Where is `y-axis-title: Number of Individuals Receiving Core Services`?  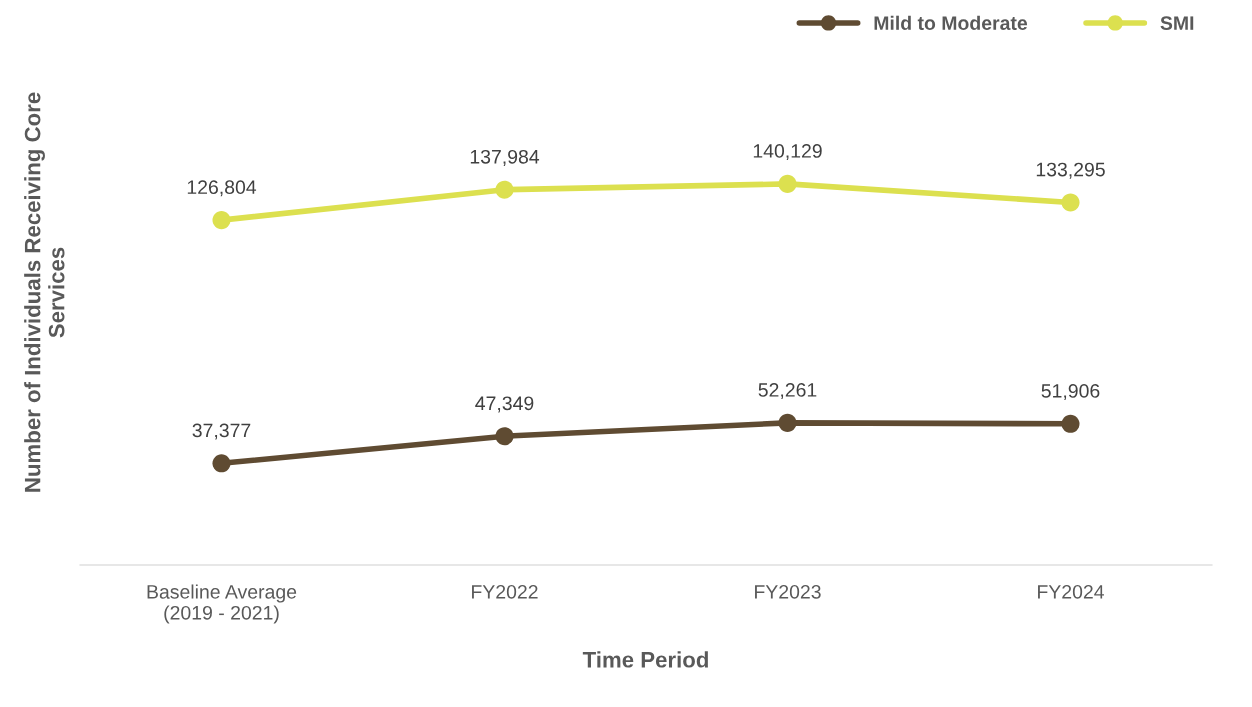
y-axis-title: Number of Individuals Receiving Core Services is located at coordinates (44, 292).